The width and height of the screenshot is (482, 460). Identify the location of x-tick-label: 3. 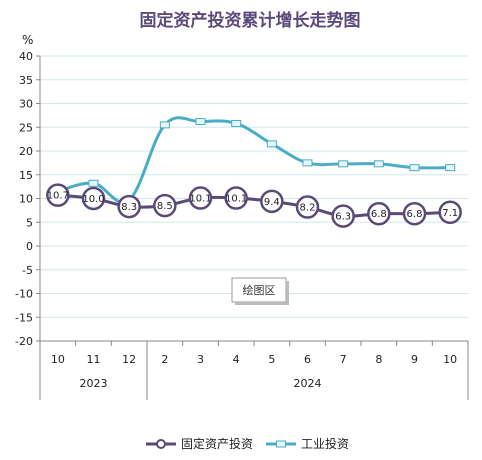
(200, 359).